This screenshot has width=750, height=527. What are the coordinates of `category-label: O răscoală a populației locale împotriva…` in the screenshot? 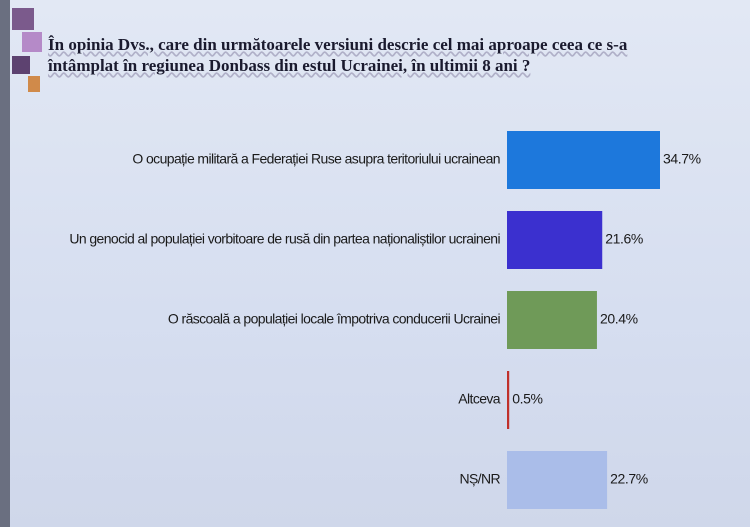 It's located at (334, 319).